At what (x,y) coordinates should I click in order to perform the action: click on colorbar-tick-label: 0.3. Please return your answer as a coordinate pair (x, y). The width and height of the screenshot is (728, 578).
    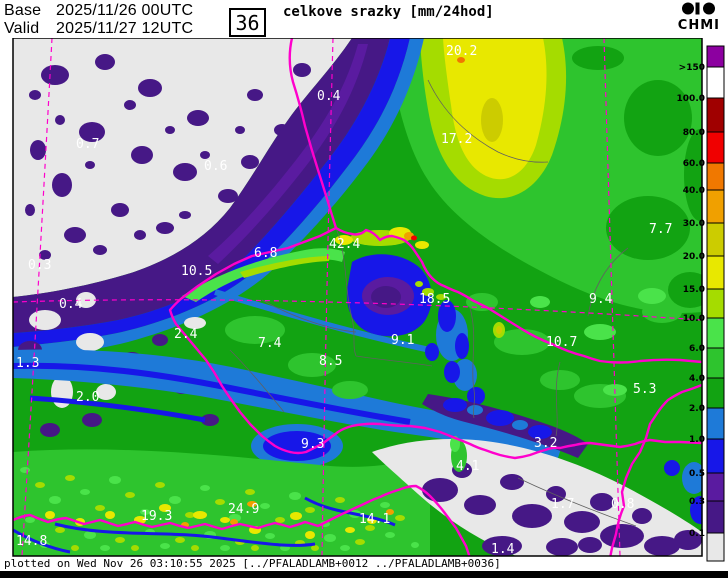
    Looking at the image, I should click on (697, 502).